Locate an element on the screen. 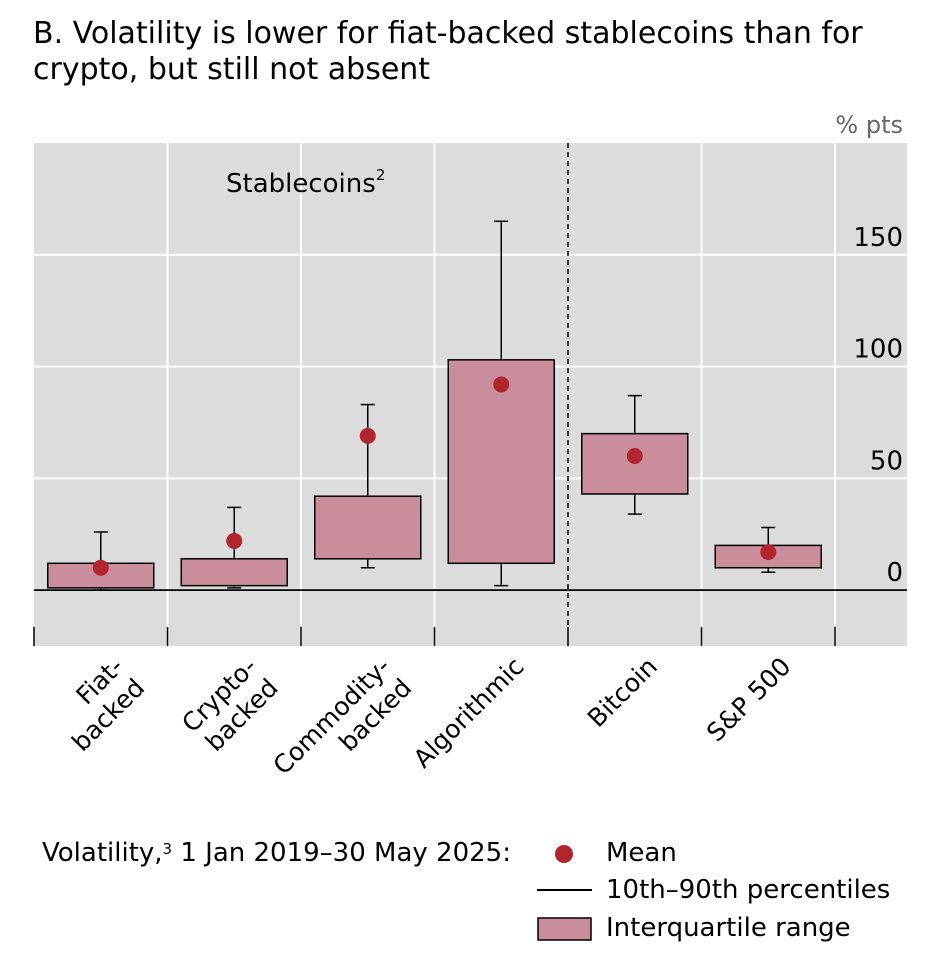 Image resolution: width=948 pixels, height=976 pixels. x-category-label: Algorithmic is located at coordinates (469, 713).